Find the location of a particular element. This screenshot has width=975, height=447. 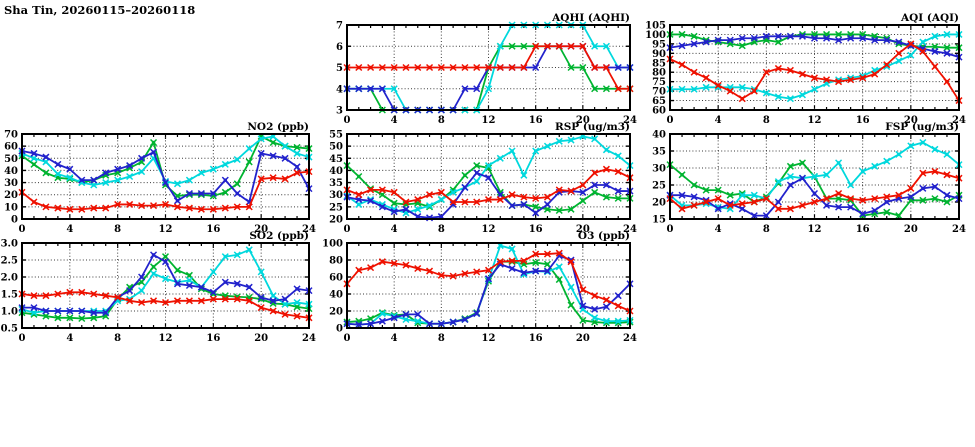

panel-title-rsp: RSP (ug/m3) is located at coordinates (592, 127).